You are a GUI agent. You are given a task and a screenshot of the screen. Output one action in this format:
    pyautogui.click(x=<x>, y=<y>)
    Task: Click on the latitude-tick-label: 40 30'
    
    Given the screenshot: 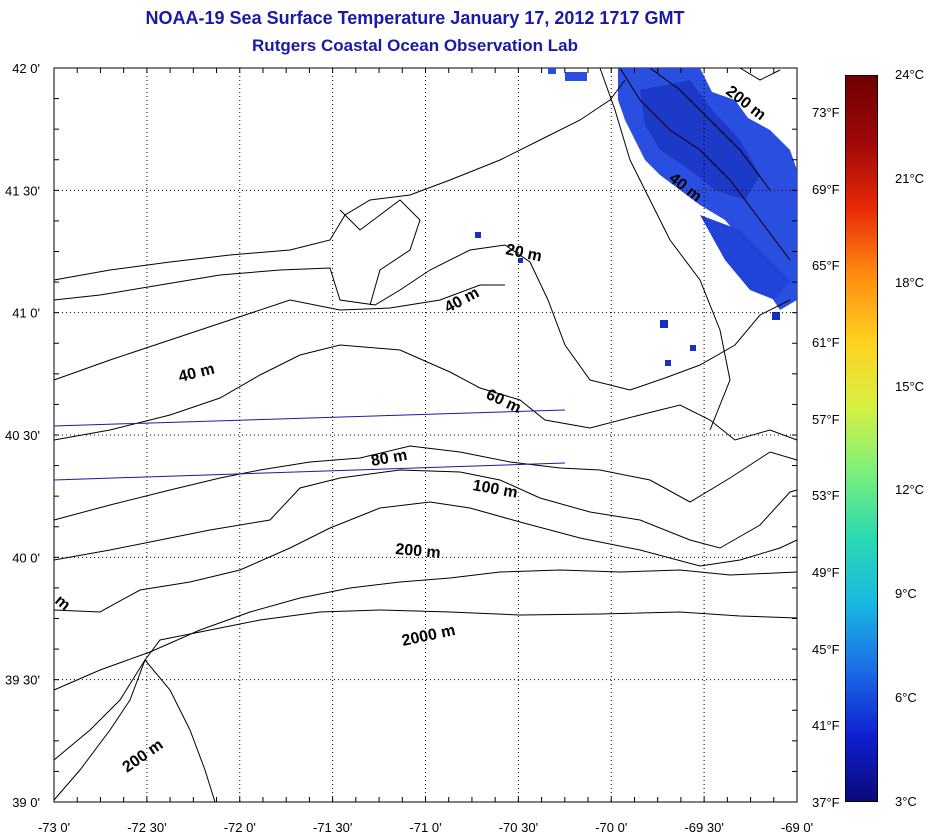 What is the action you would take?
    pyautogui.click(x=22, y=435)
    